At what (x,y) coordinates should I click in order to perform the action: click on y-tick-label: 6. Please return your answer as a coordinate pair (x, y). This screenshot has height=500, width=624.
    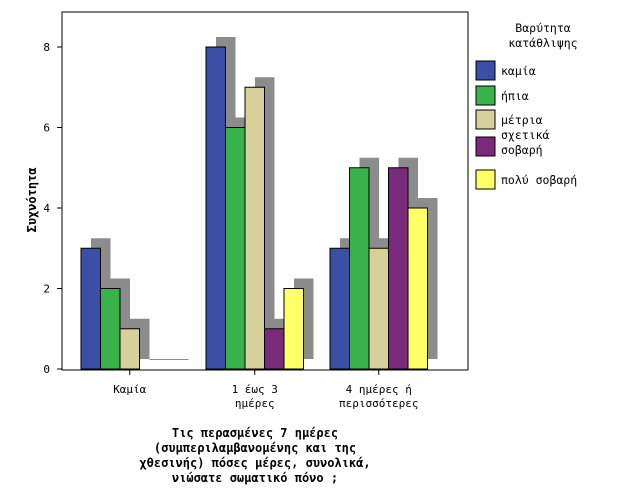
    Looking at the image, I should click on (46, 128).